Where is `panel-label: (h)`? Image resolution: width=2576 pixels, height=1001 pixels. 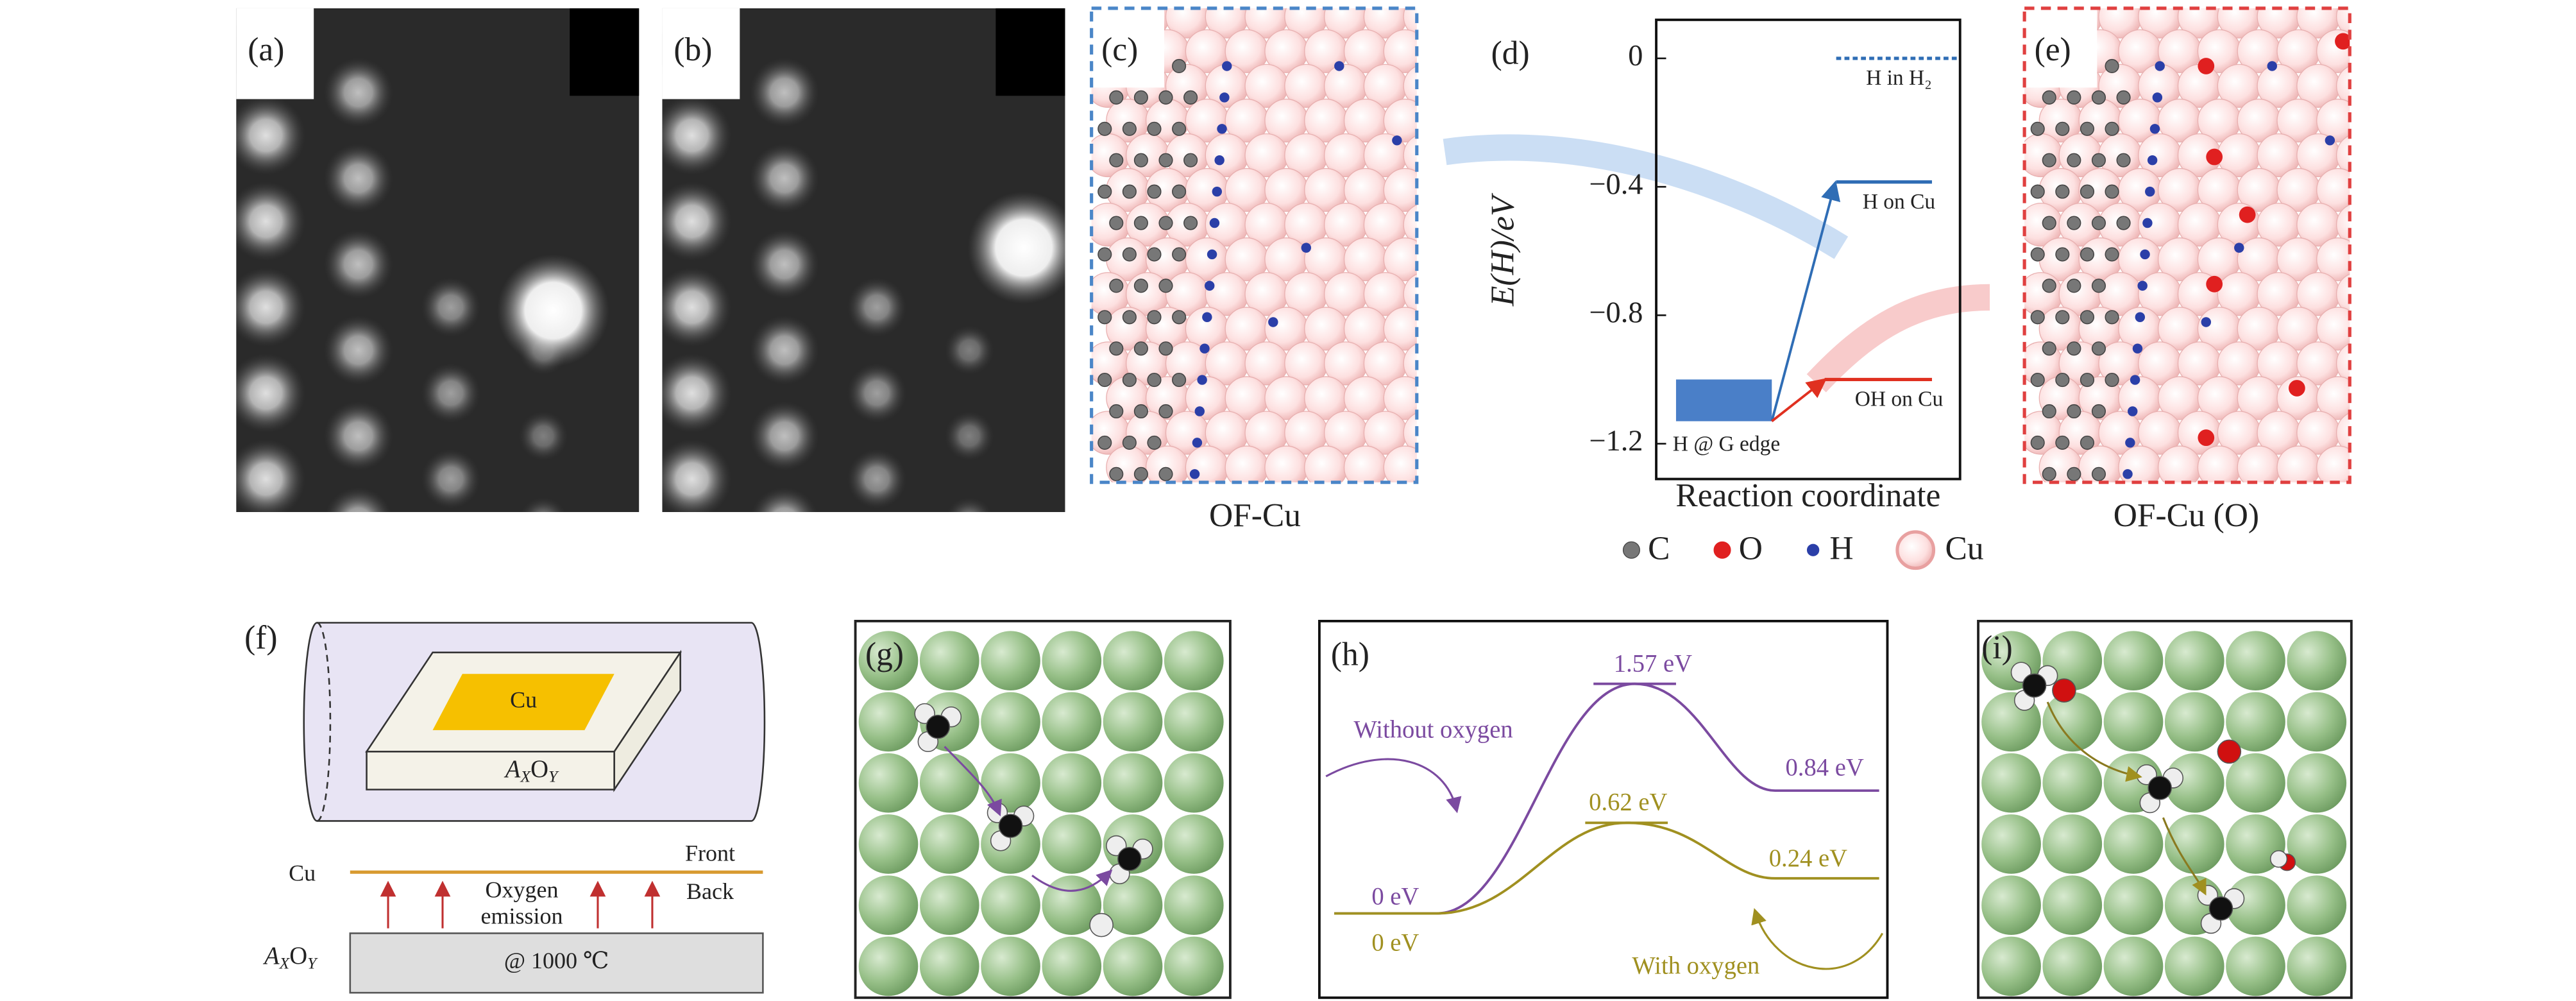
panel-label: (h) is located at coordinates (1350, 654).